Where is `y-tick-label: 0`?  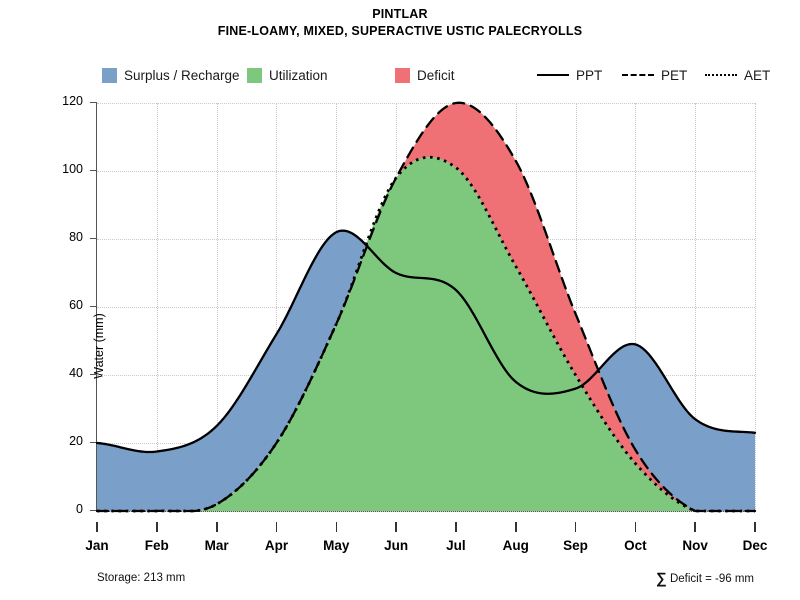
y-tick-label: 0 is located at coordinates (79, 509).